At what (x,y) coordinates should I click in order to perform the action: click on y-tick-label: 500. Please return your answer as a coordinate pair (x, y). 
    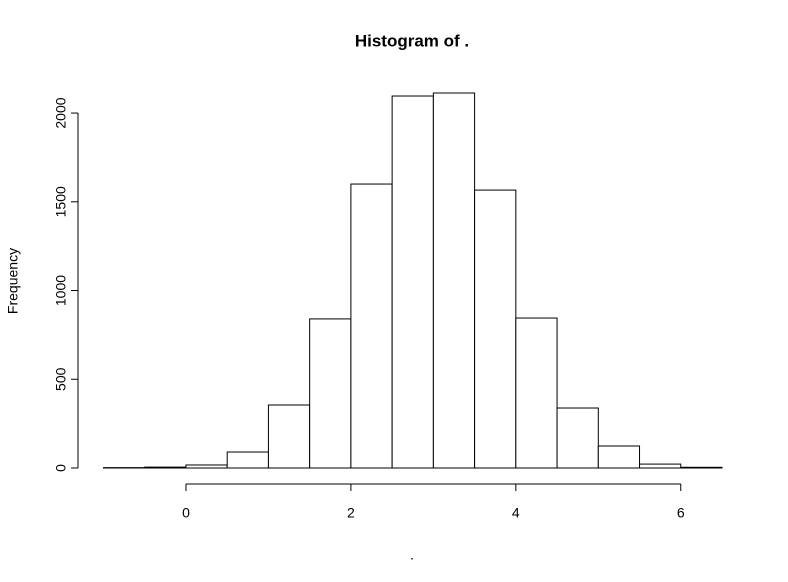
    Looking at the image, I should click on (61, 379).